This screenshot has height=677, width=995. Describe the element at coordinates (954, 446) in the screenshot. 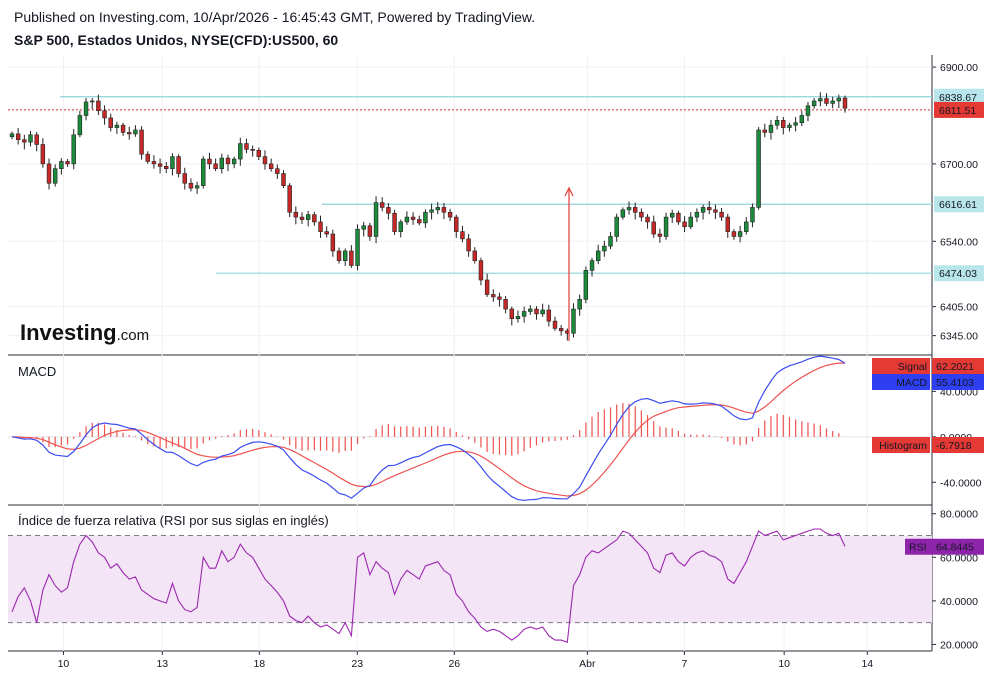

I see `histogram-tag-value: -6.7918` at that location.